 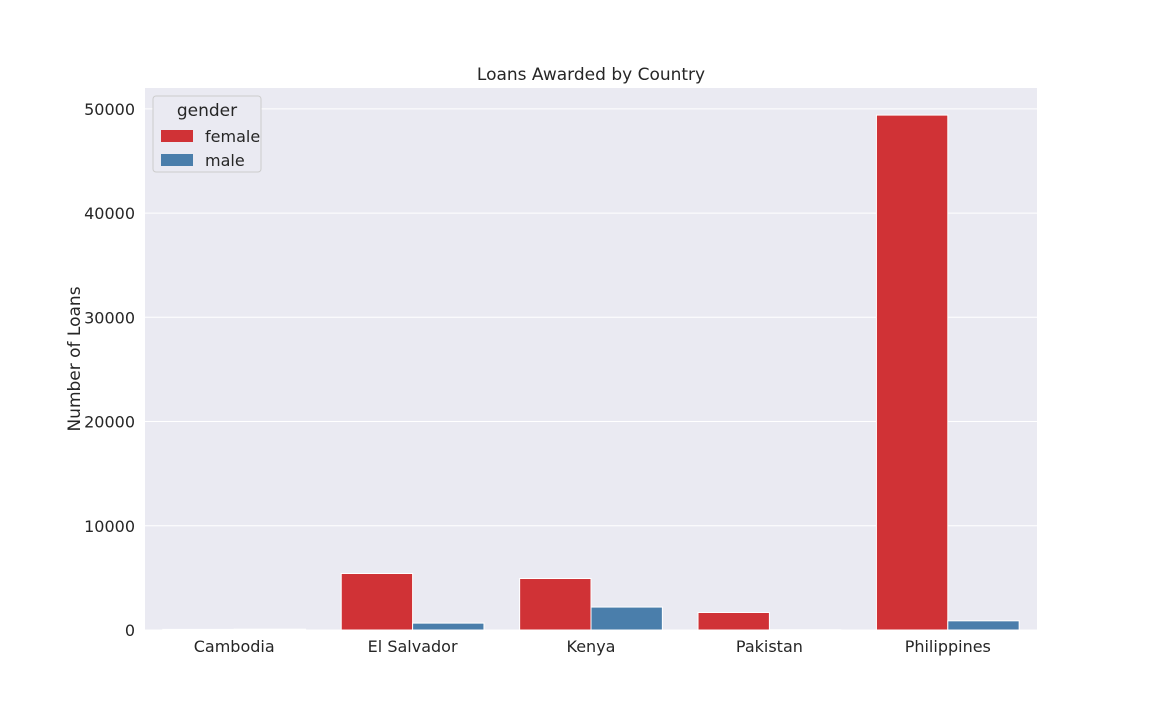 What do you see at coordinates (177, 160) in the screenshot?
I see `legend-swatch-male` at bounding box center [177, 160].